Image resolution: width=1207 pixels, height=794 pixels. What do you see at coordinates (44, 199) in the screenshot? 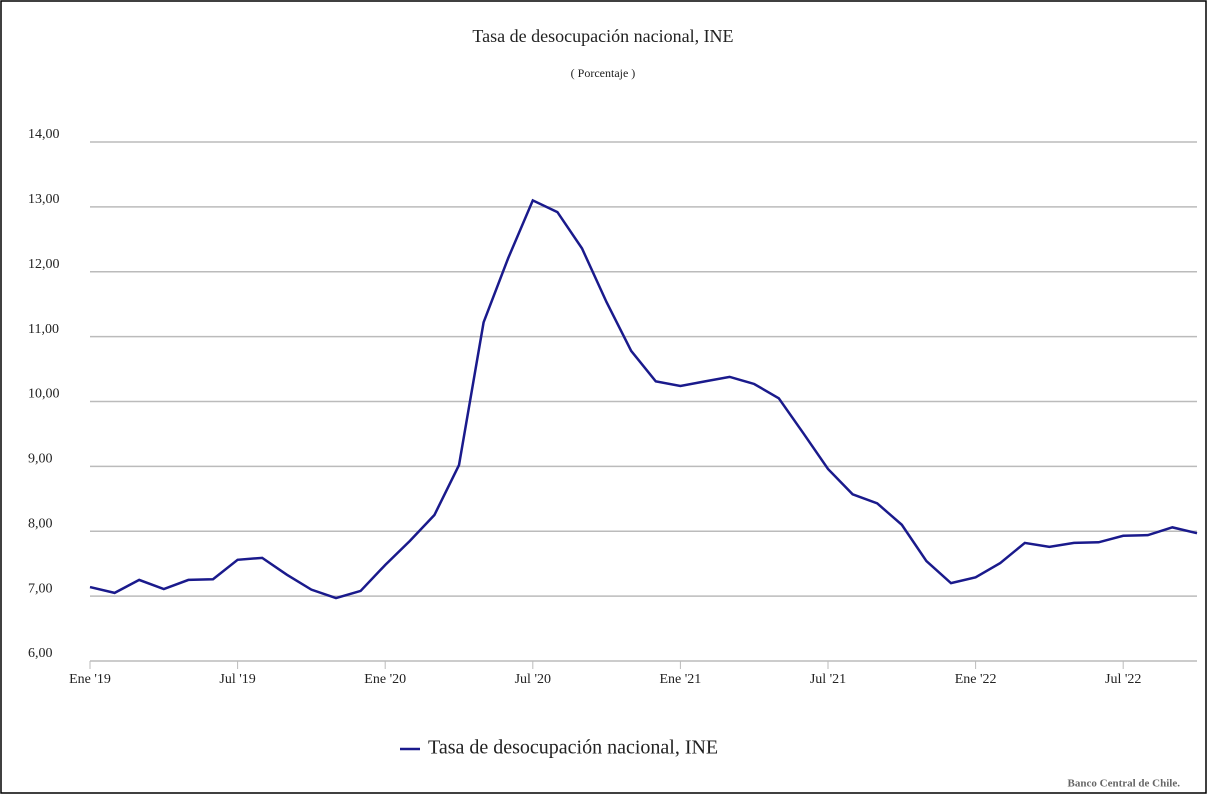
I see `y-tick-label: 13,00` at bounding box center [44, 199].